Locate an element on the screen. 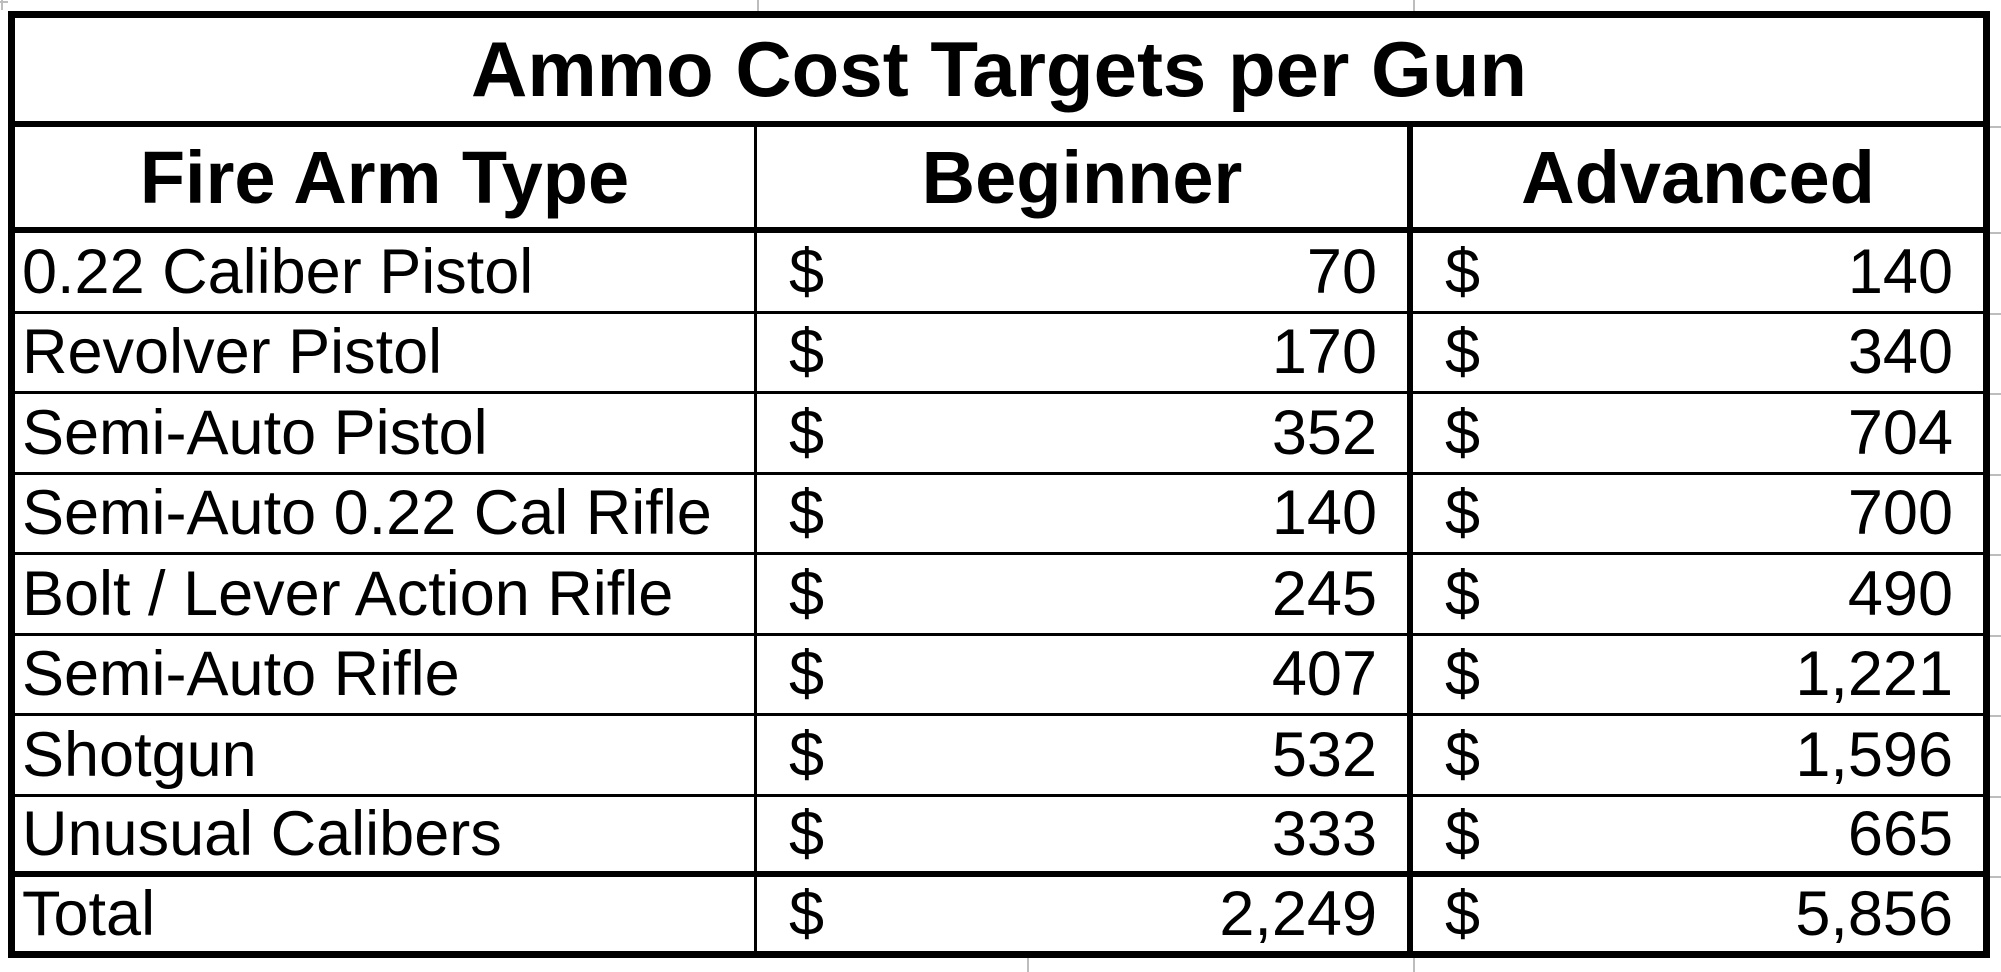  advanced-cell: $704 is located at coordinates (1698, 434).